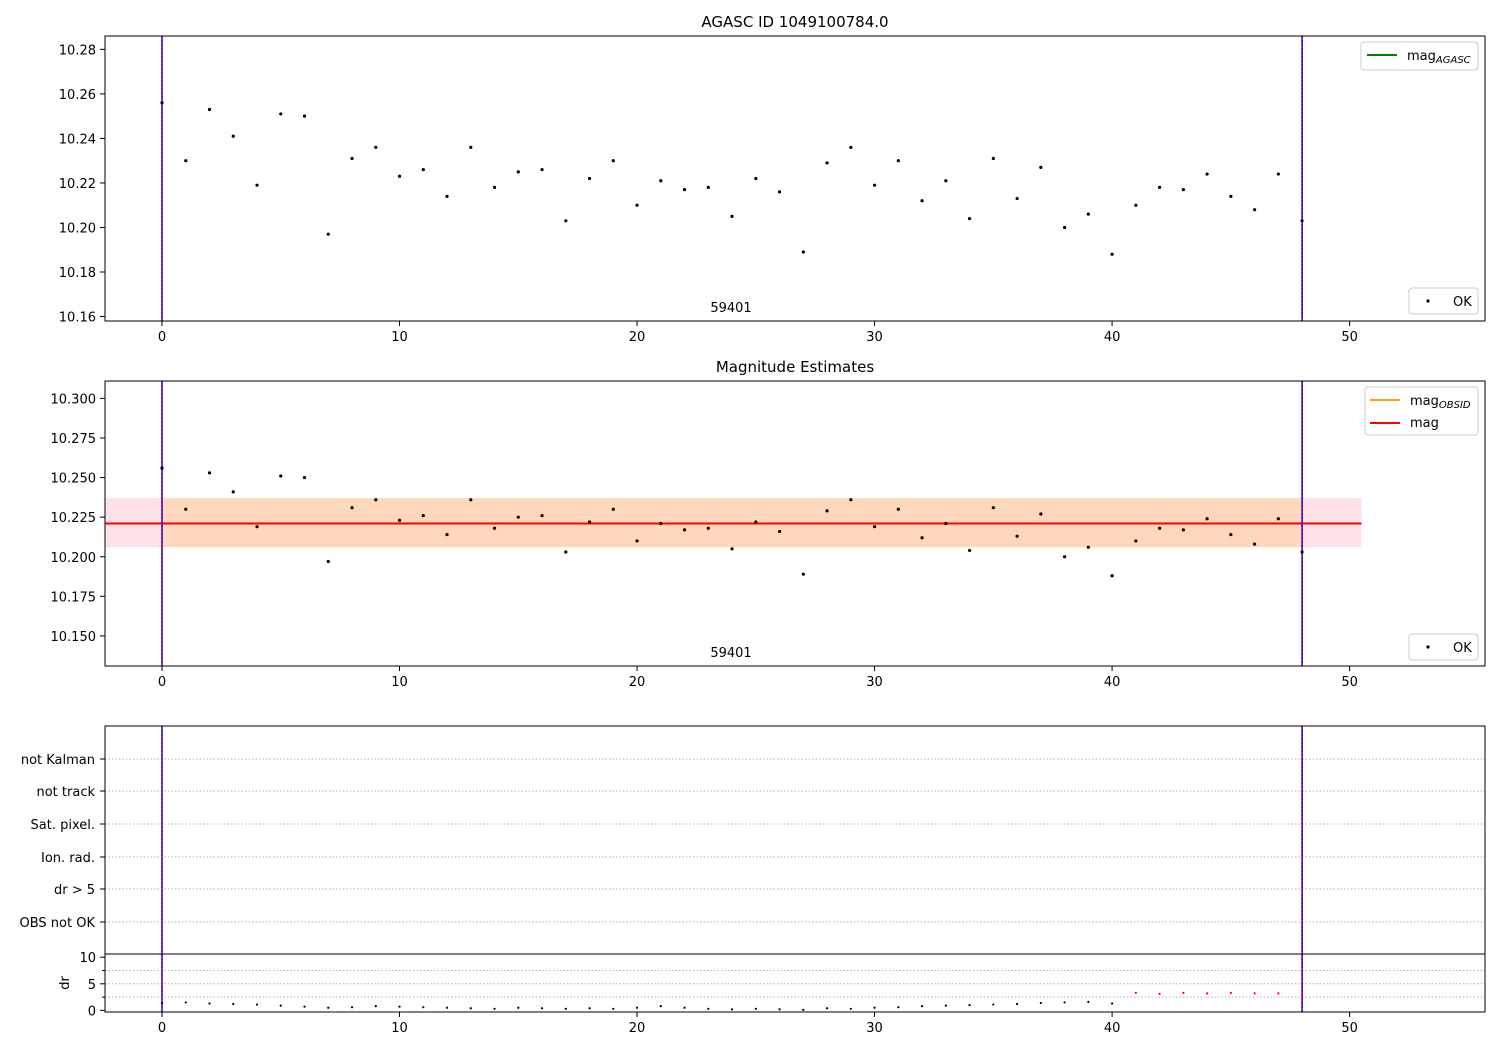  What do you see at coordinates (732, 178) in the screenshot?
I see `agasc-panel-points` at bounding box center [732, 178].